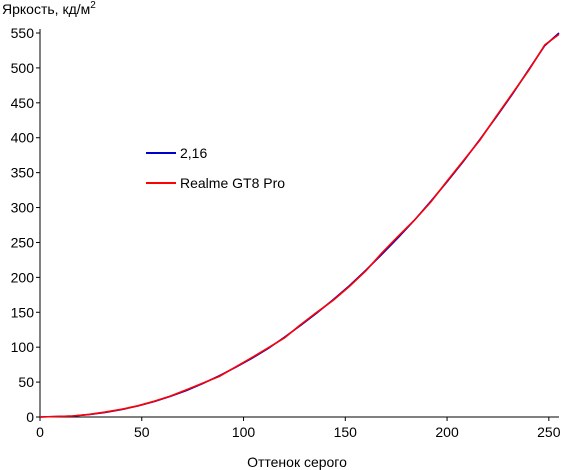  What do you see at coordinates (232, 183) in the screenshot?
I see `legend-label-series-2: Realme GT8 Pro` at bounding box center [232, 183].